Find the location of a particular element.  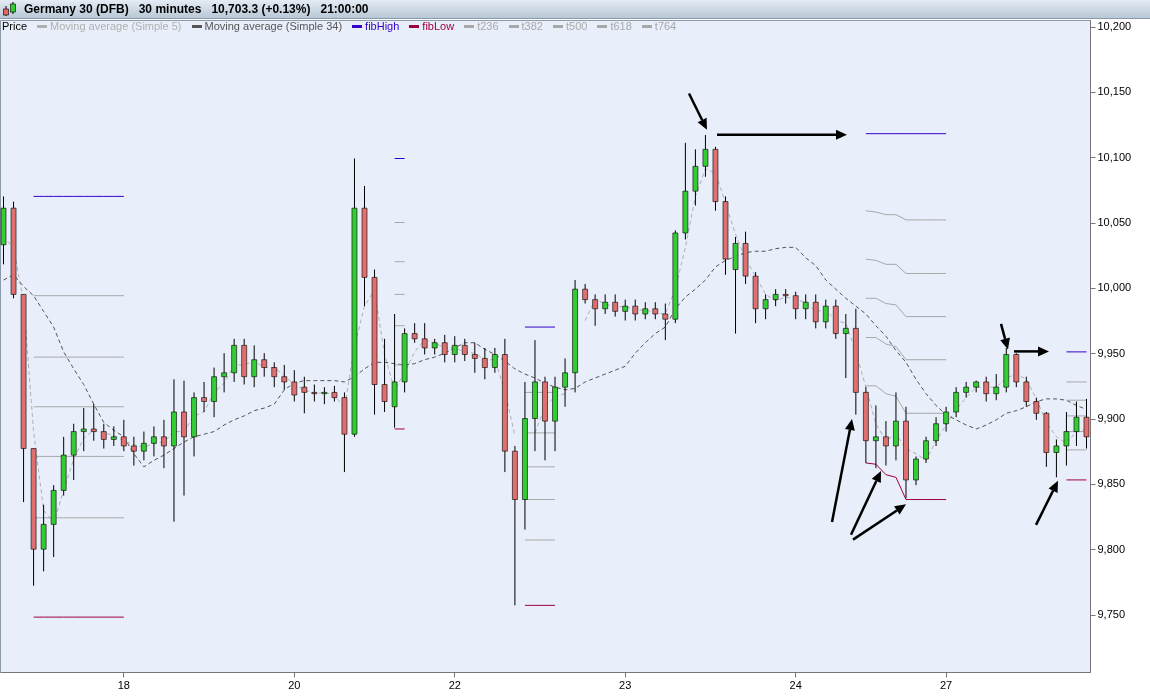

y-tick-label: 10,100 is located at coordinates (1114, 156).